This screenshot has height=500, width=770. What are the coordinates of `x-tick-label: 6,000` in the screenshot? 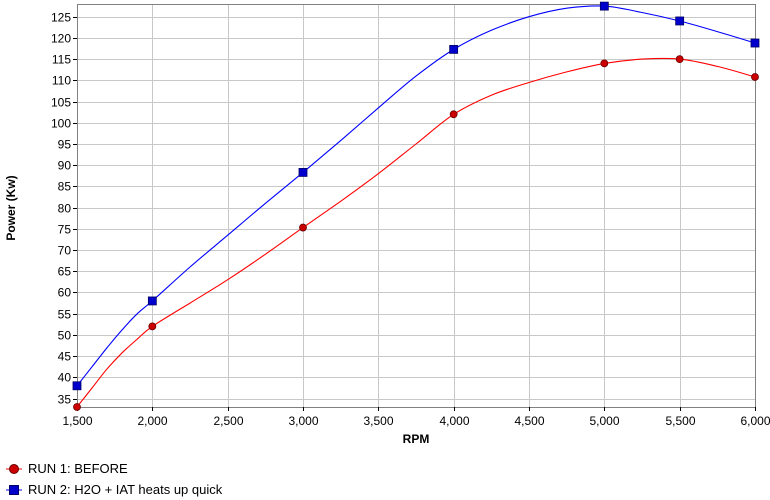 It's located at (755, 421).